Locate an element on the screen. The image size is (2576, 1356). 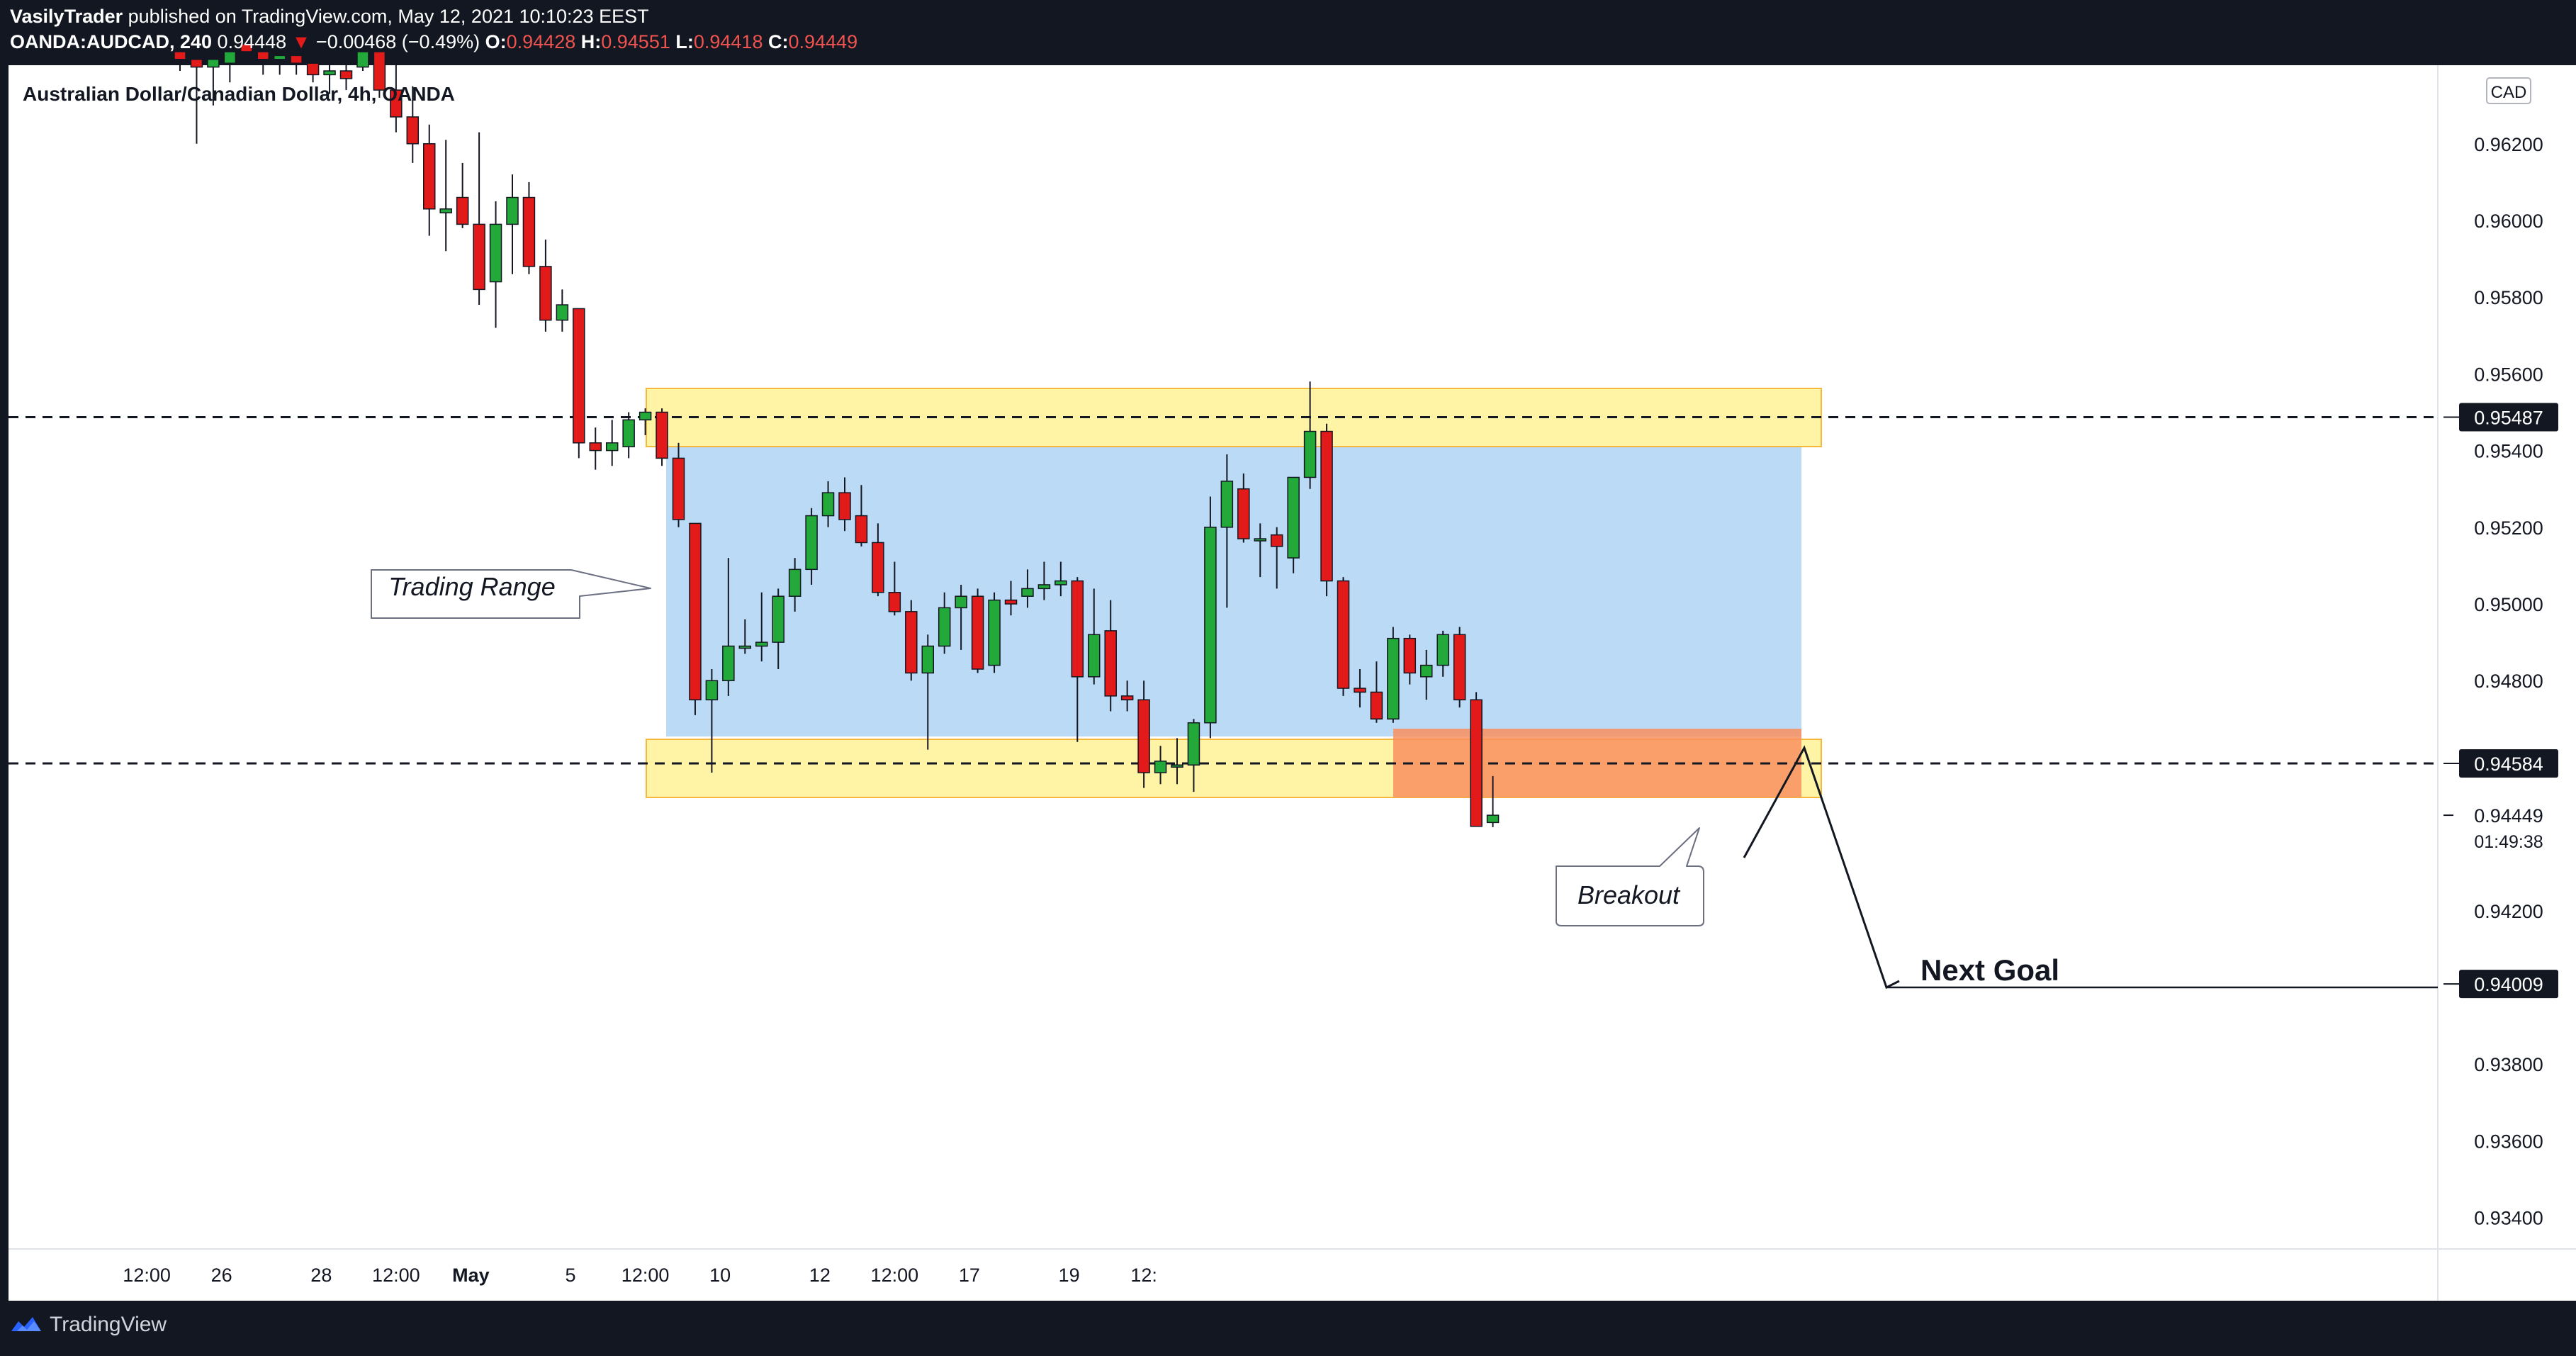
price-tick-label: 0.96000 is located at coordinates (2508, 221).